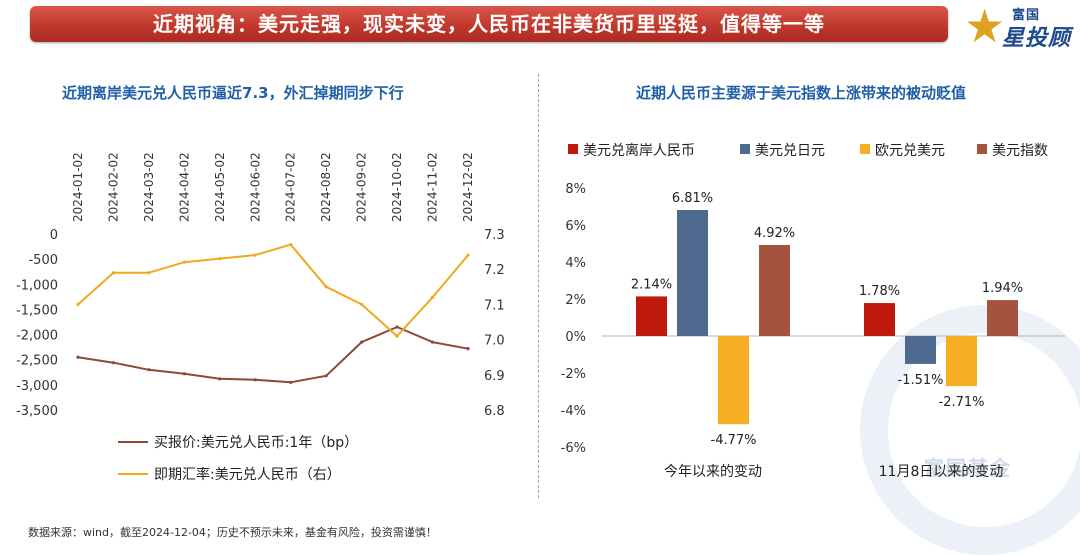 The width and height of the screenshot is (1080, 555). I want to click on y-left-tick-label: -1,000, so click(37, 285).